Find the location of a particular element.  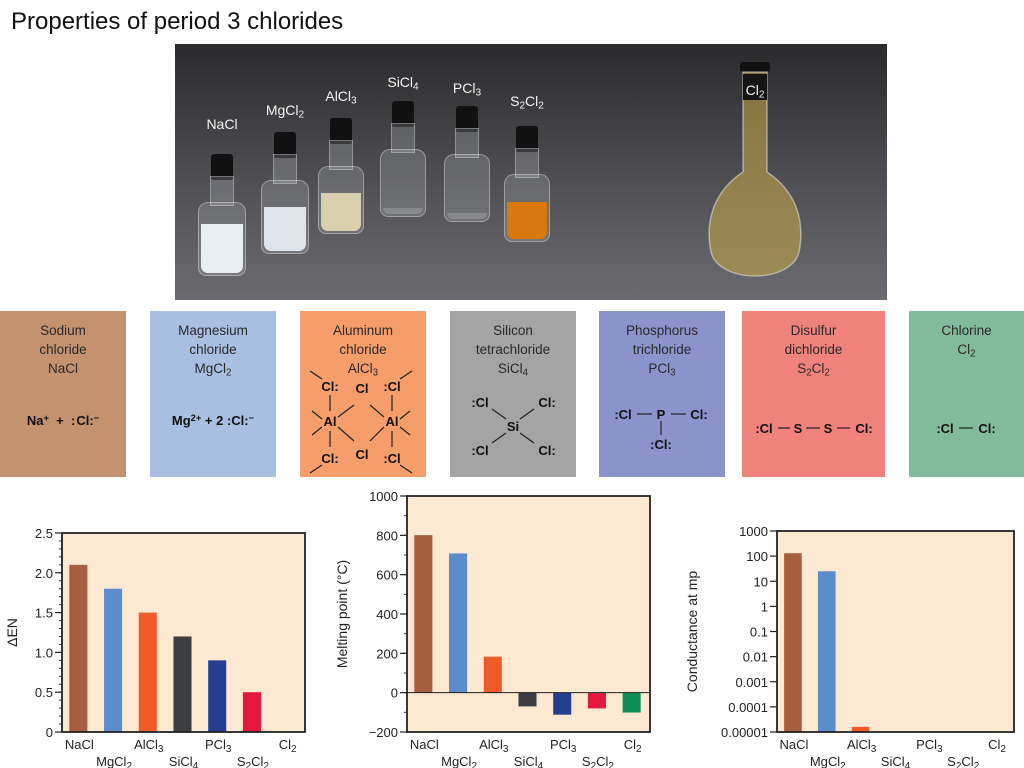

compound-name-line2: tetrachloride is located at coordinates (513, 349).